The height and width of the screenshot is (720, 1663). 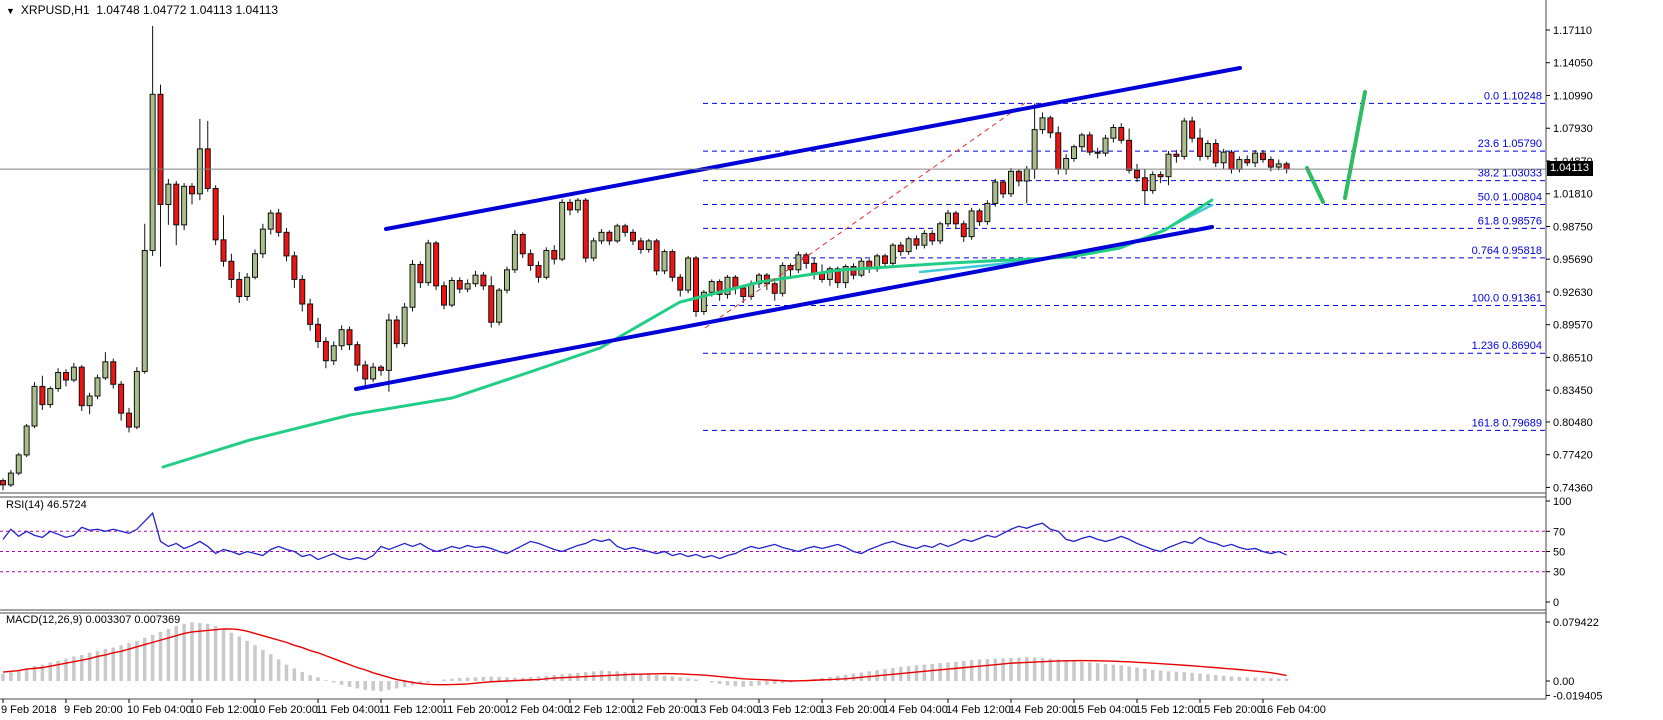 I want to click on time-axis-label: 12 Feb 04:00, so click(x=537, y=710).